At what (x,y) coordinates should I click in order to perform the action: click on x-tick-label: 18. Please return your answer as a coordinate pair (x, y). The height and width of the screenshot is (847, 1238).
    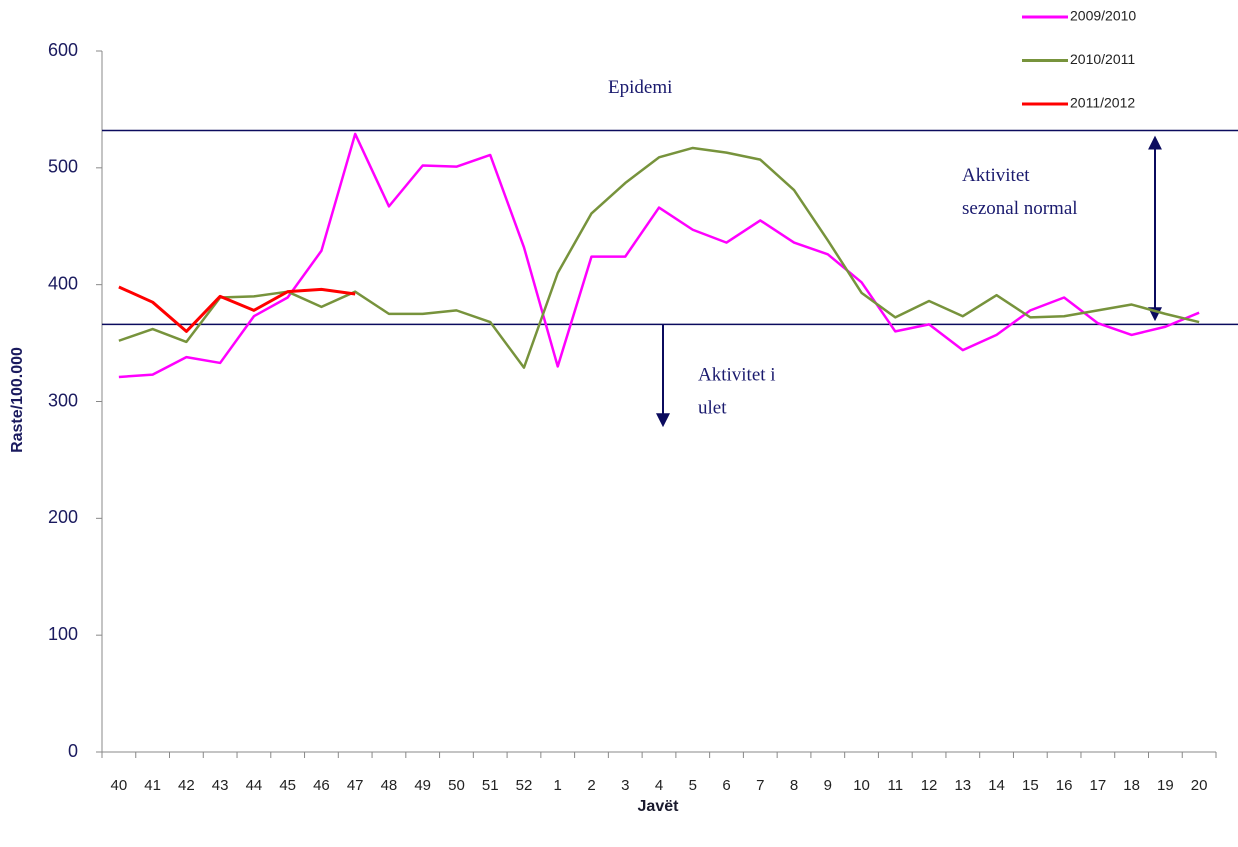
    Looking at the image, I should click on (1131, 785).